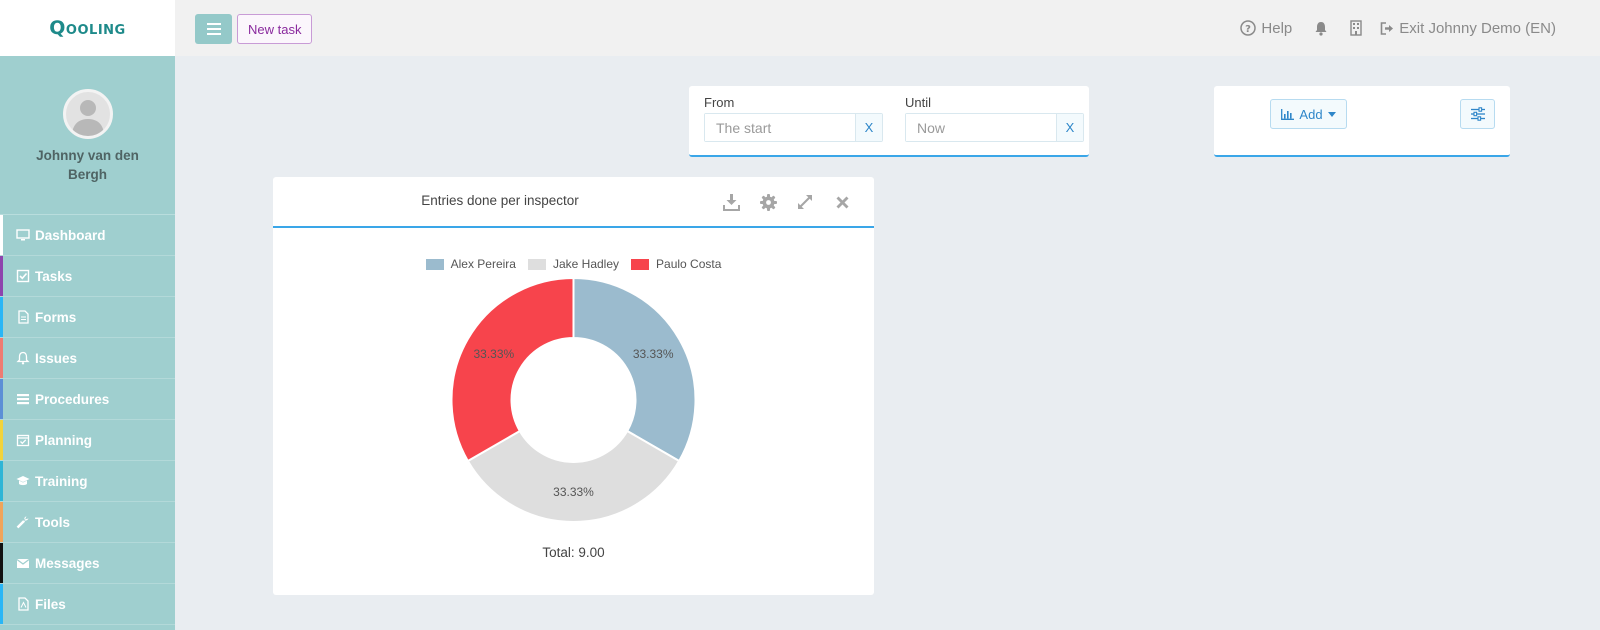 Image resolution: width=1600 pixels, height=630 pixels. Describe the element at coordinates (23, 399) in the screenshot. I see `list-icon` at that location.